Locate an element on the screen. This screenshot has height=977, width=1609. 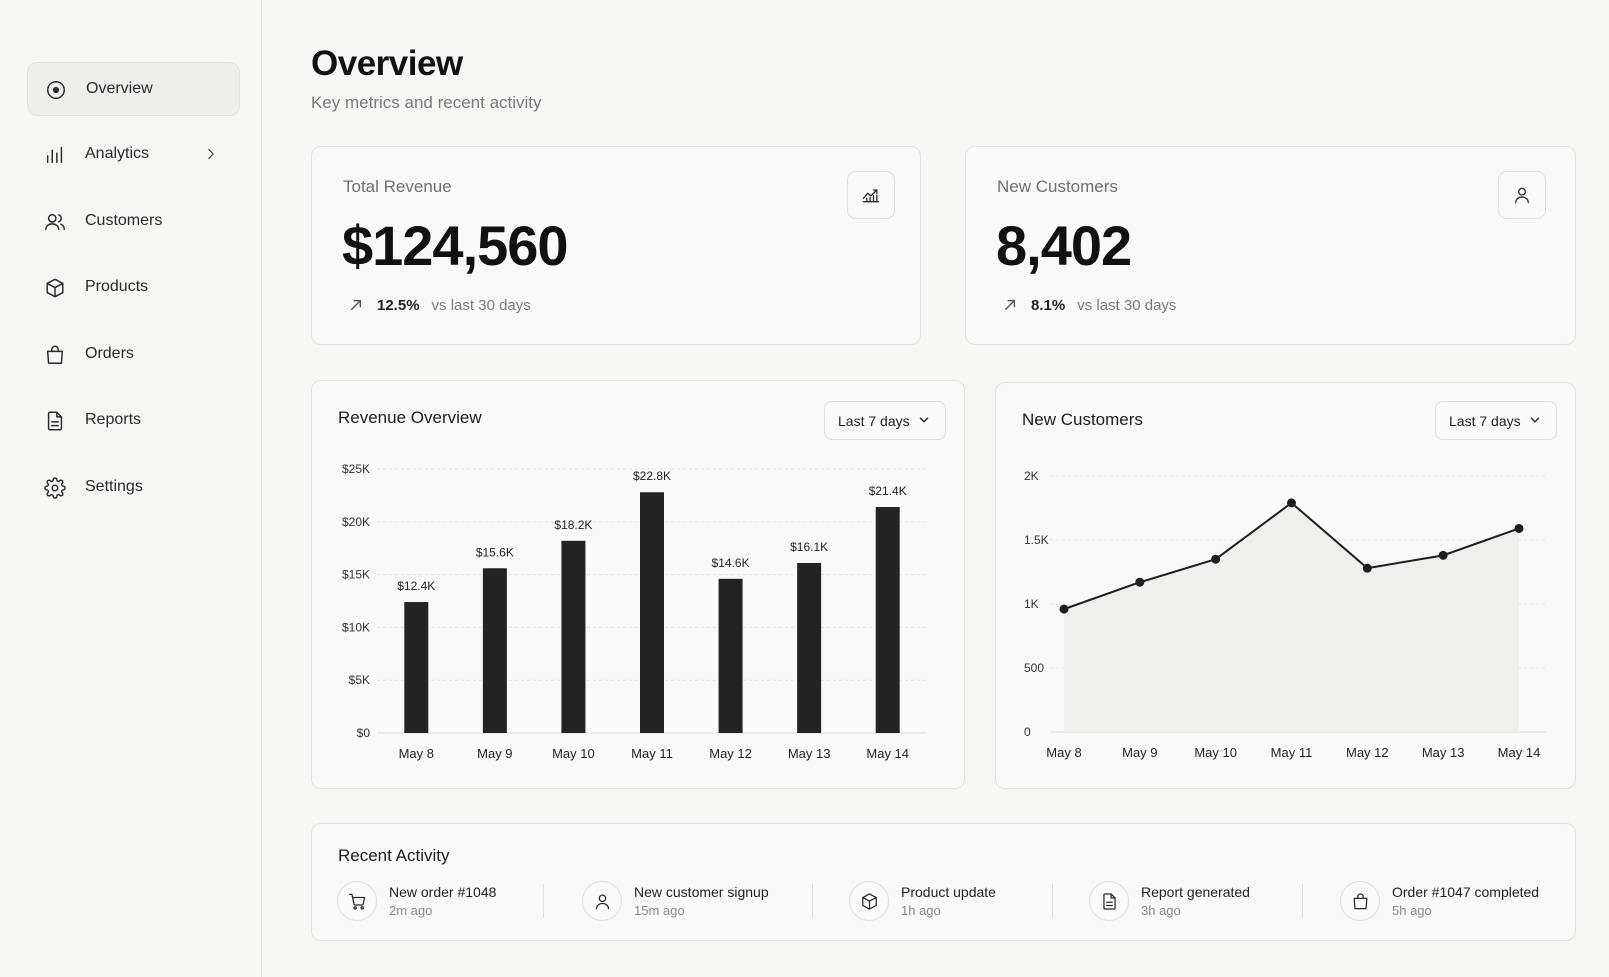
shopping-bag-icon is located at coordinates (55, 355).